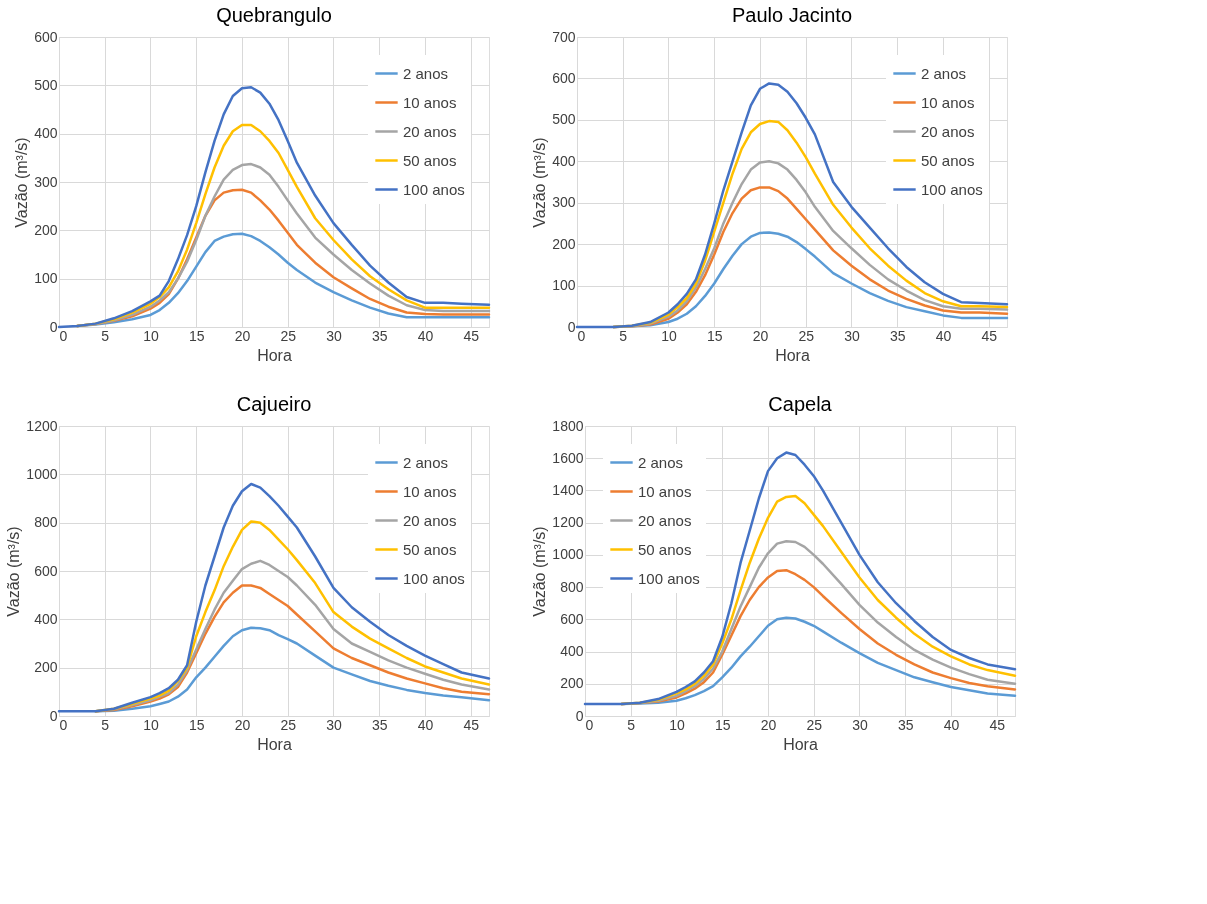  What do you see at coordinates (800, 404) in the screenshot?
I see `chart-title: Capela` at bounding box center [800, 404].